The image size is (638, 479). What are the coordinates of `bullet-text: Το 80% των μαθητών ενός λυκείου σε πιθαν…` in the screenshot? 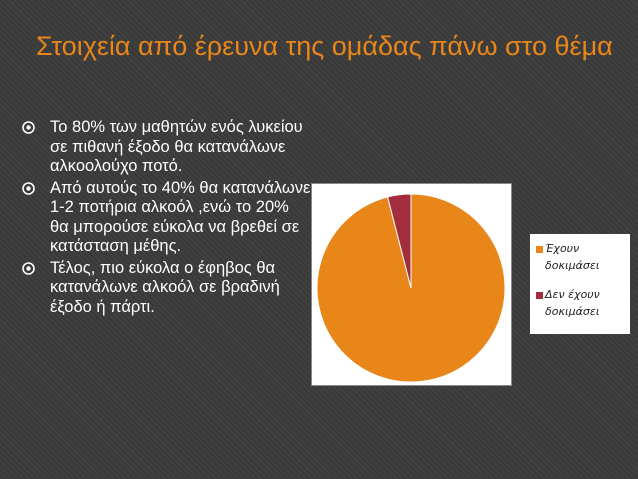 It's located at (176, 146).